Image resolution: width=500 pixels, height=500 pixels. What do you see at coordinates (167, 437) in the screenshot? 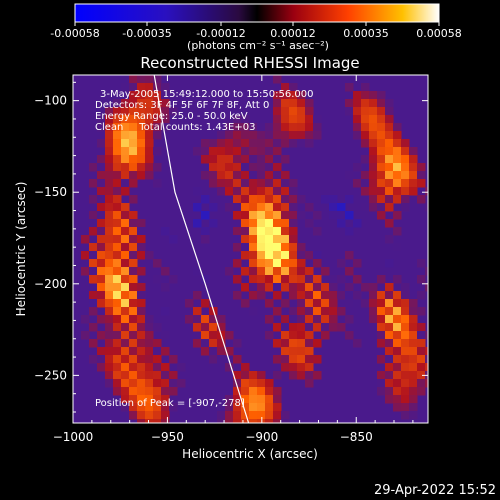
I see `x-tick-label: −950` at bounding box center [167, 437].